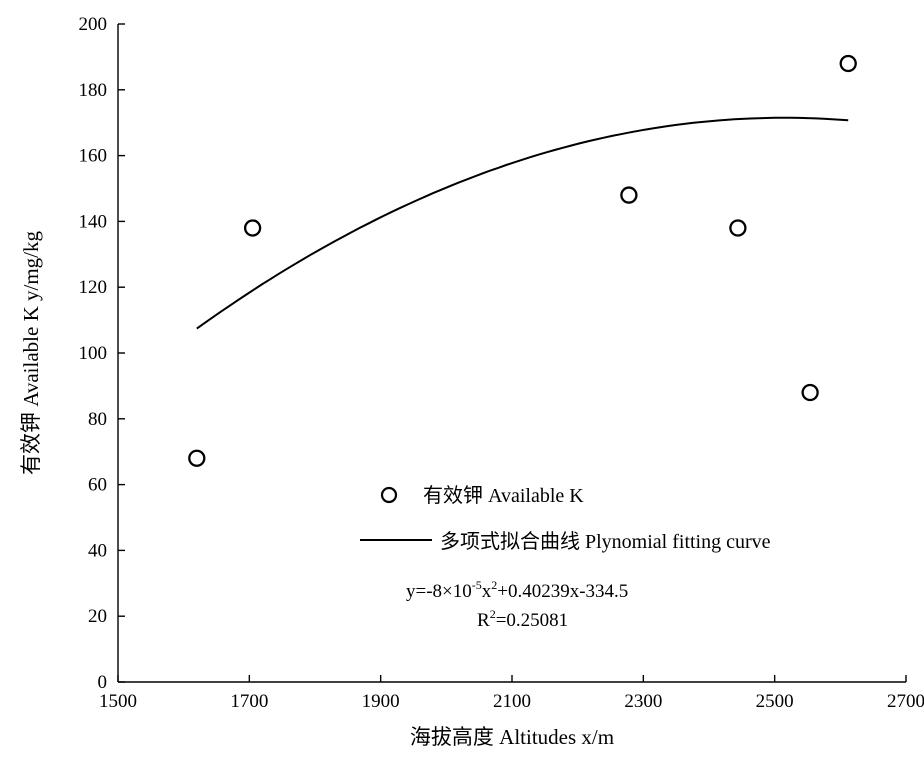  What do you see at coordinates (97, 616) in the screenshot?
I see `y-tick-label: 20` at bounding box center [97, 616].